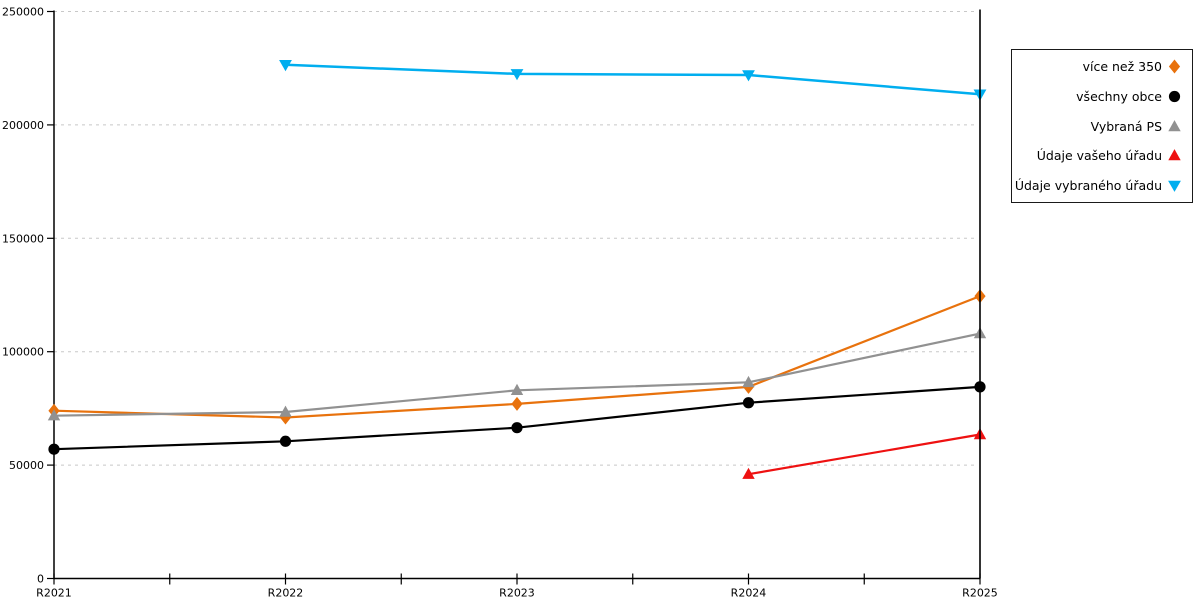  What do you see at coordinates (1088, 185) in the screenshot?
I see `legend-label: Údaje vybraného úřadu` at bounding box center [1088, 185].